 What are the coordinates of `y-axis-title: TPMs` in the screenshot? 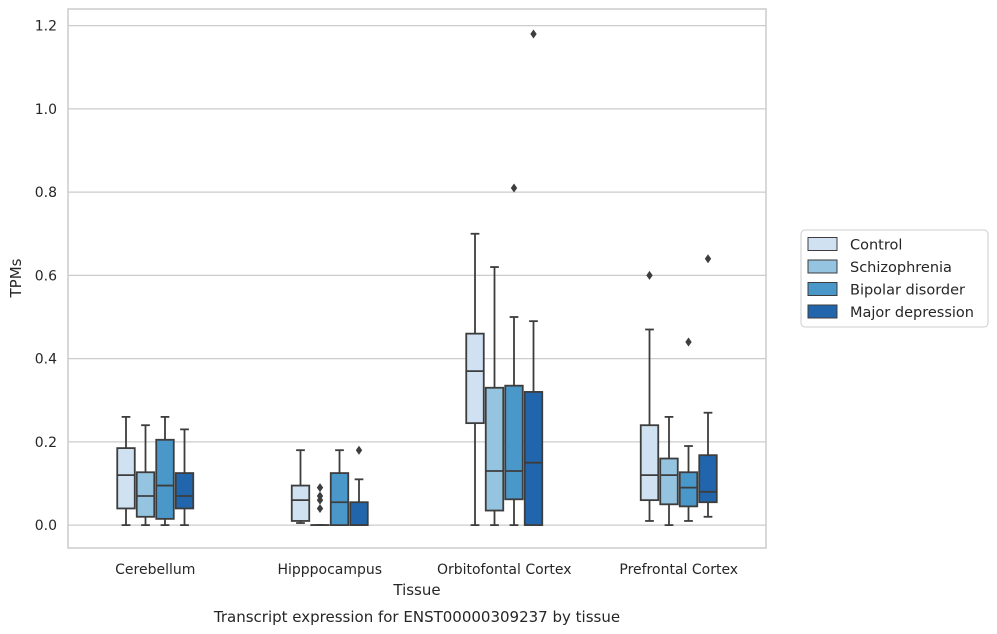 It's located at (16, 278).